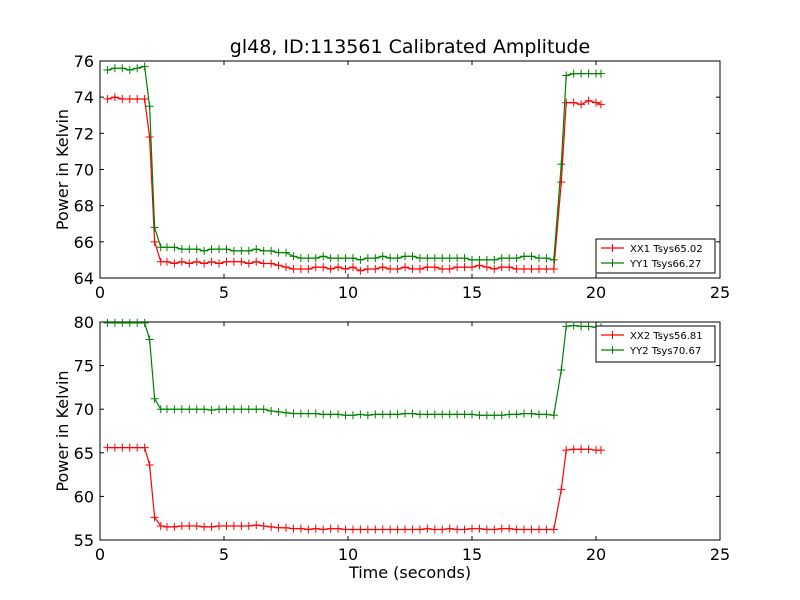 The image size is (800, 600). I want to click on top-x-tick-label: 15, so click(472, 292).